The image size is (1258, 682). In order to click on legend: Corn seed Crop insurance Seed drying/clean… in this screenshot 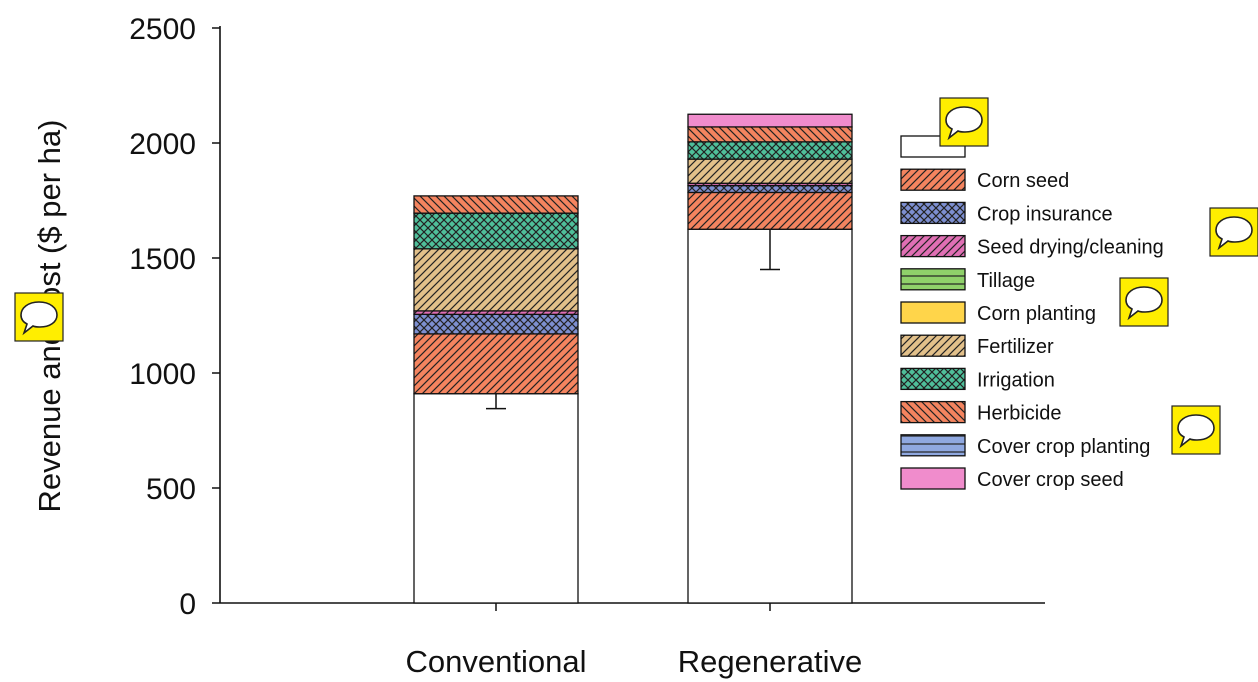, I will do `click(1032, 313)`.